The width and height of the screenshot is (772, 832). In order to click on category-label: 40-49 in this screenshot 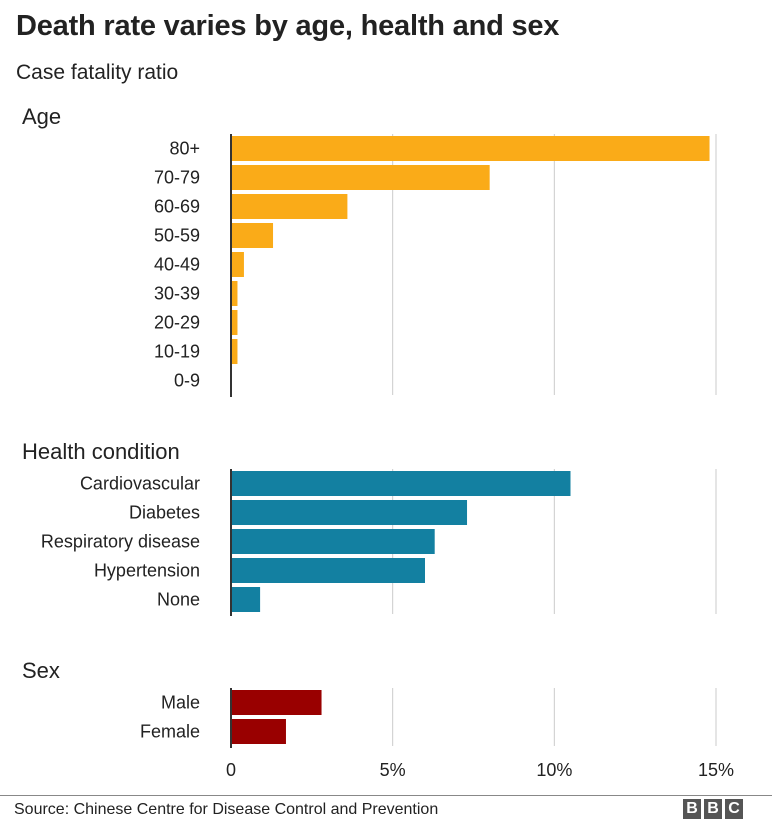, I will do `click(177, 265)`.